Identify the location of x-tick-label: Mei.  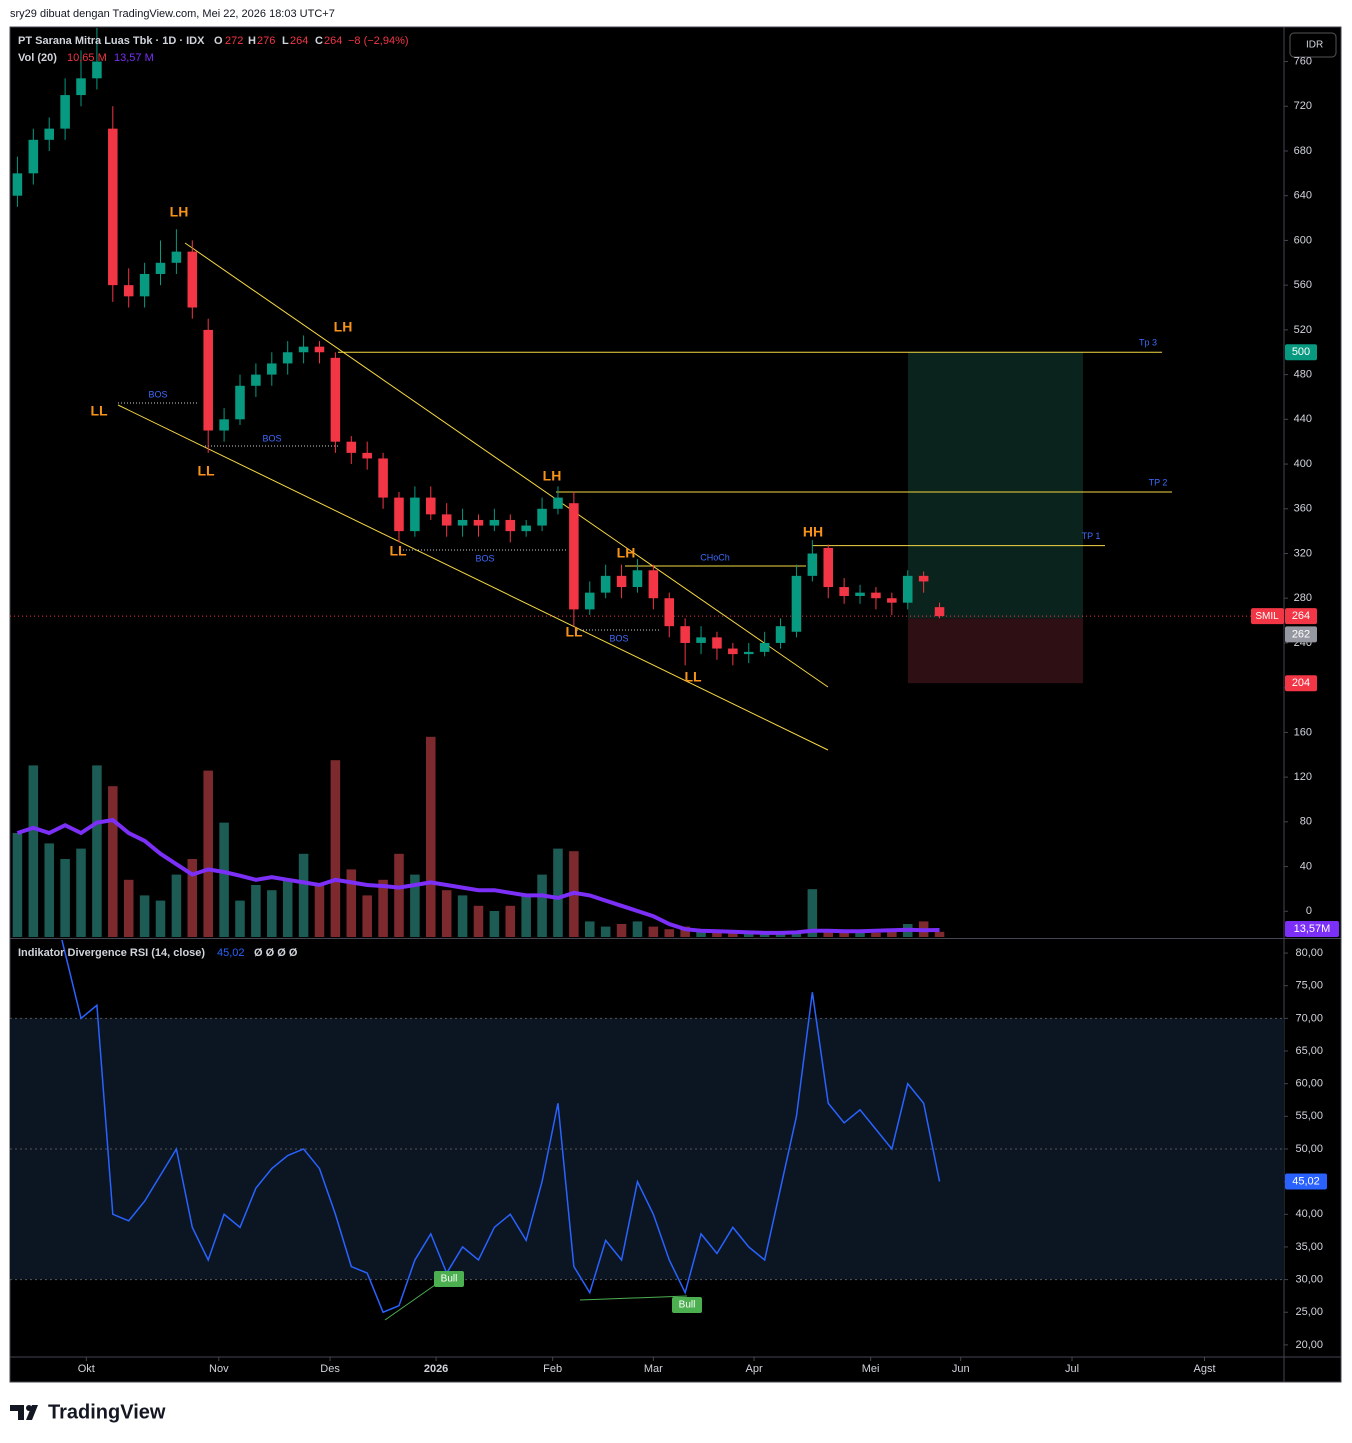
(871, 1369).